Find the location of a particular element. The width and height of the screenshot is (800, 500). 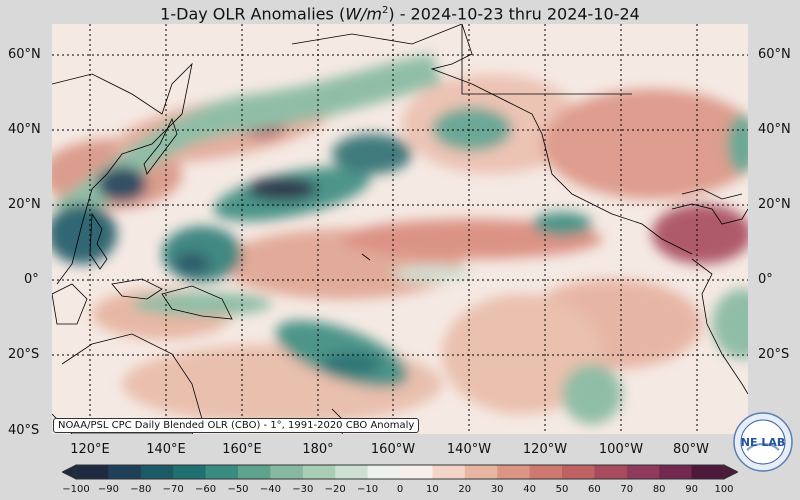

colorbar-tick-label: −40 is located at coordinates (270, 489).